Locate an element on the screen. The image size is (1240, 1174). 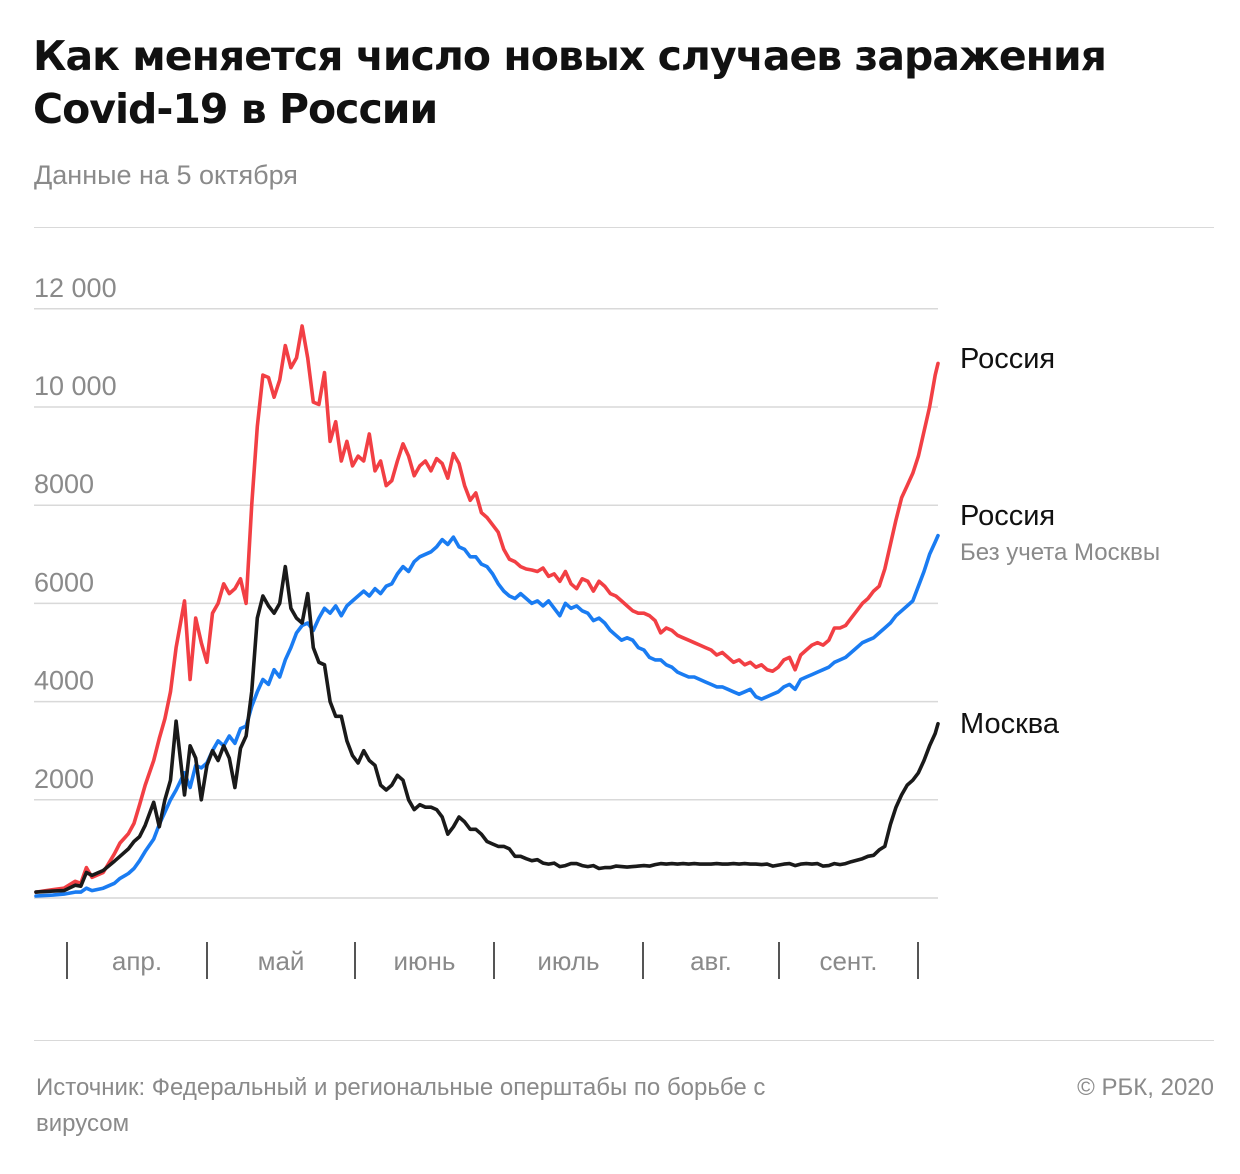
x-axis-months: апр. май июнь июль авг. сент. is located at coordinates (492, 960).